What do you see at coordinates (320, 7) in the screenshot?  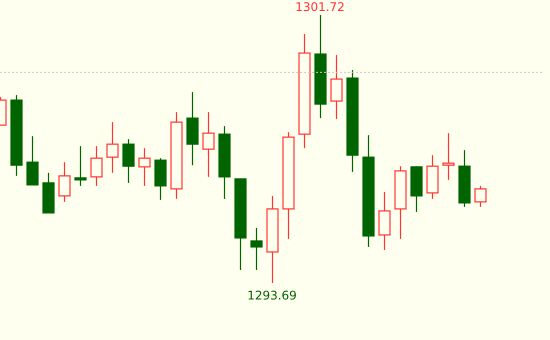 I see `annotation: 1301.72` at bounding box center [320, 7].